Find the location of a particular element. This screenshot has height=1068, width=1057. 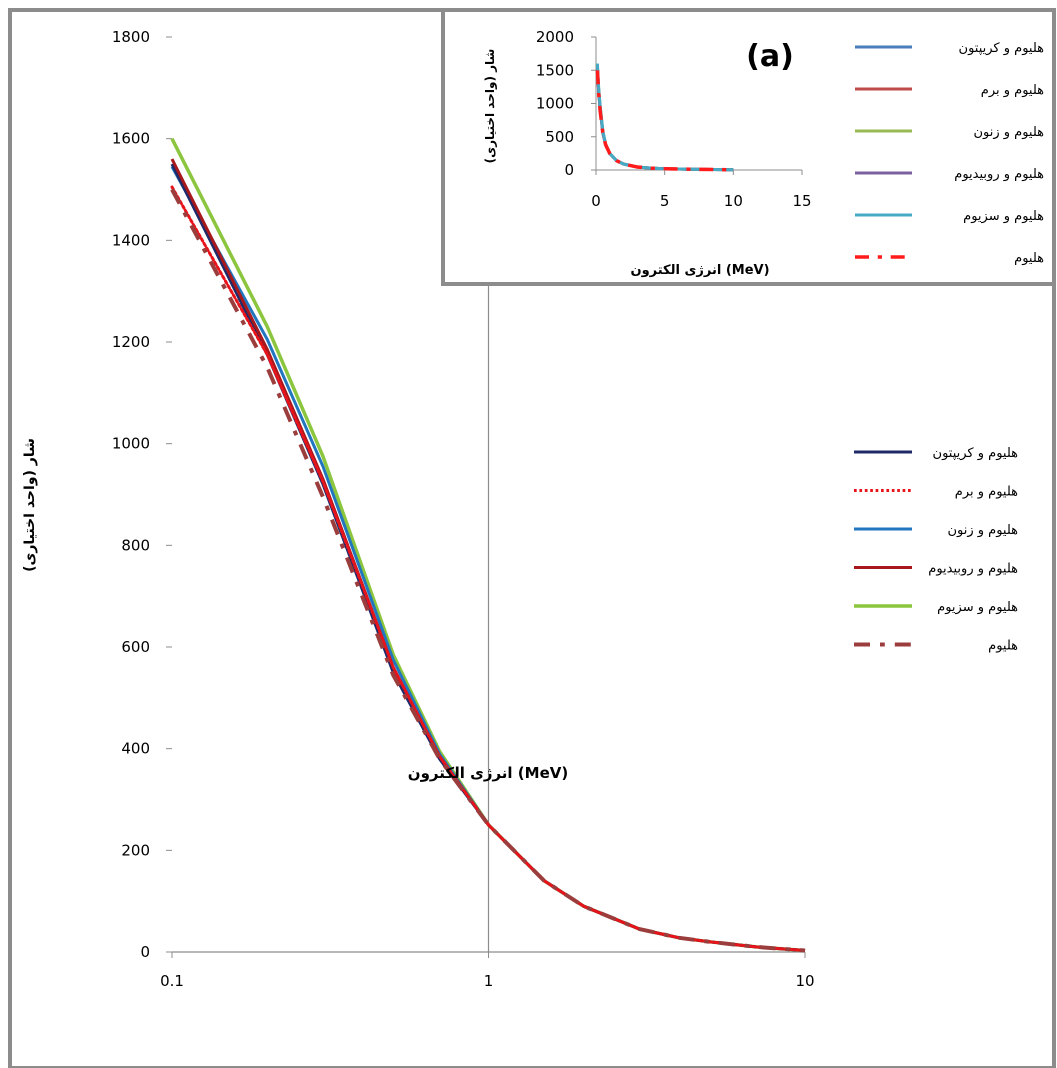

y-tick-label: 800 is located at coordinates (135, 545).